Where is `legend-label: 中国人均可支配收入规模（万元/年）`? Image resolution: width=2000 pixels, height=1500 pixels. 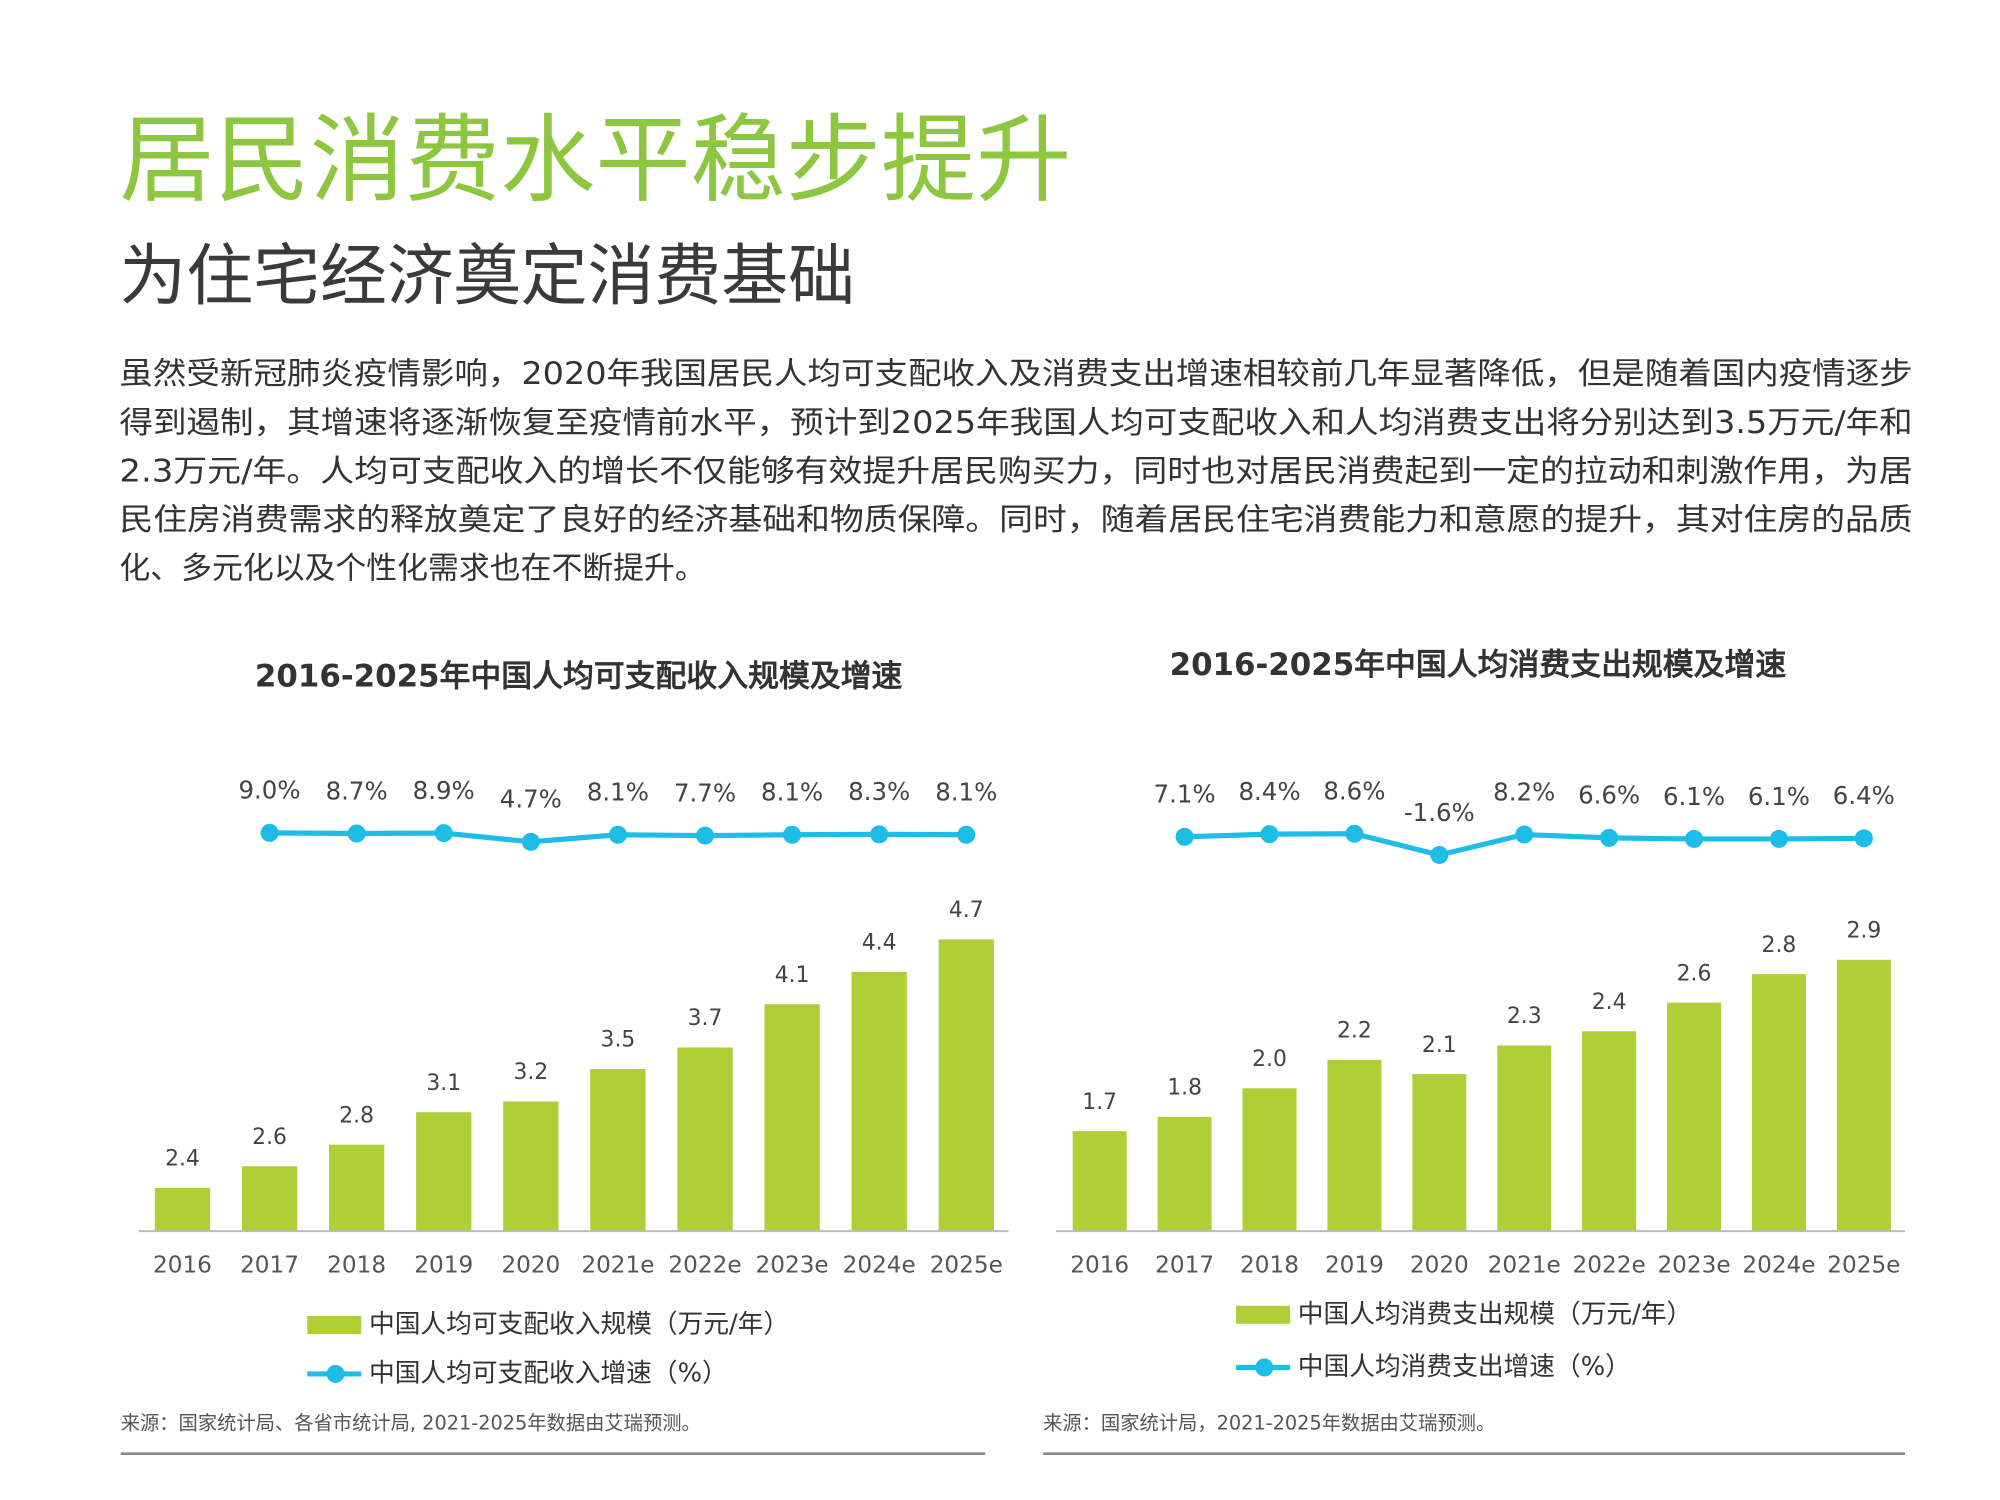
legend-label: 中国人均可支配收入规模（万元/年） is located at coordinates (579, 1325).